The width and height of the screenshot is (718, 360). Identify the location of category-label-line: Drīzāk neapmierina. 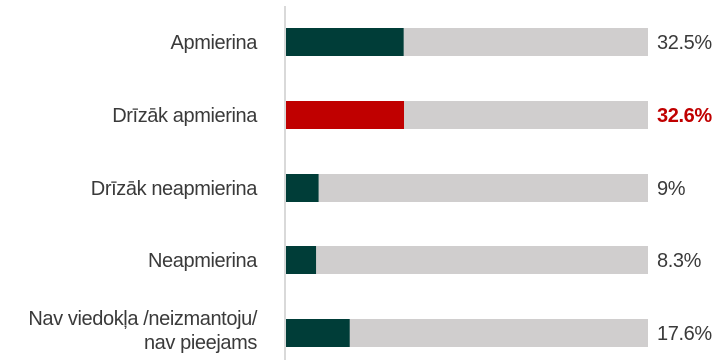
(174, 189).